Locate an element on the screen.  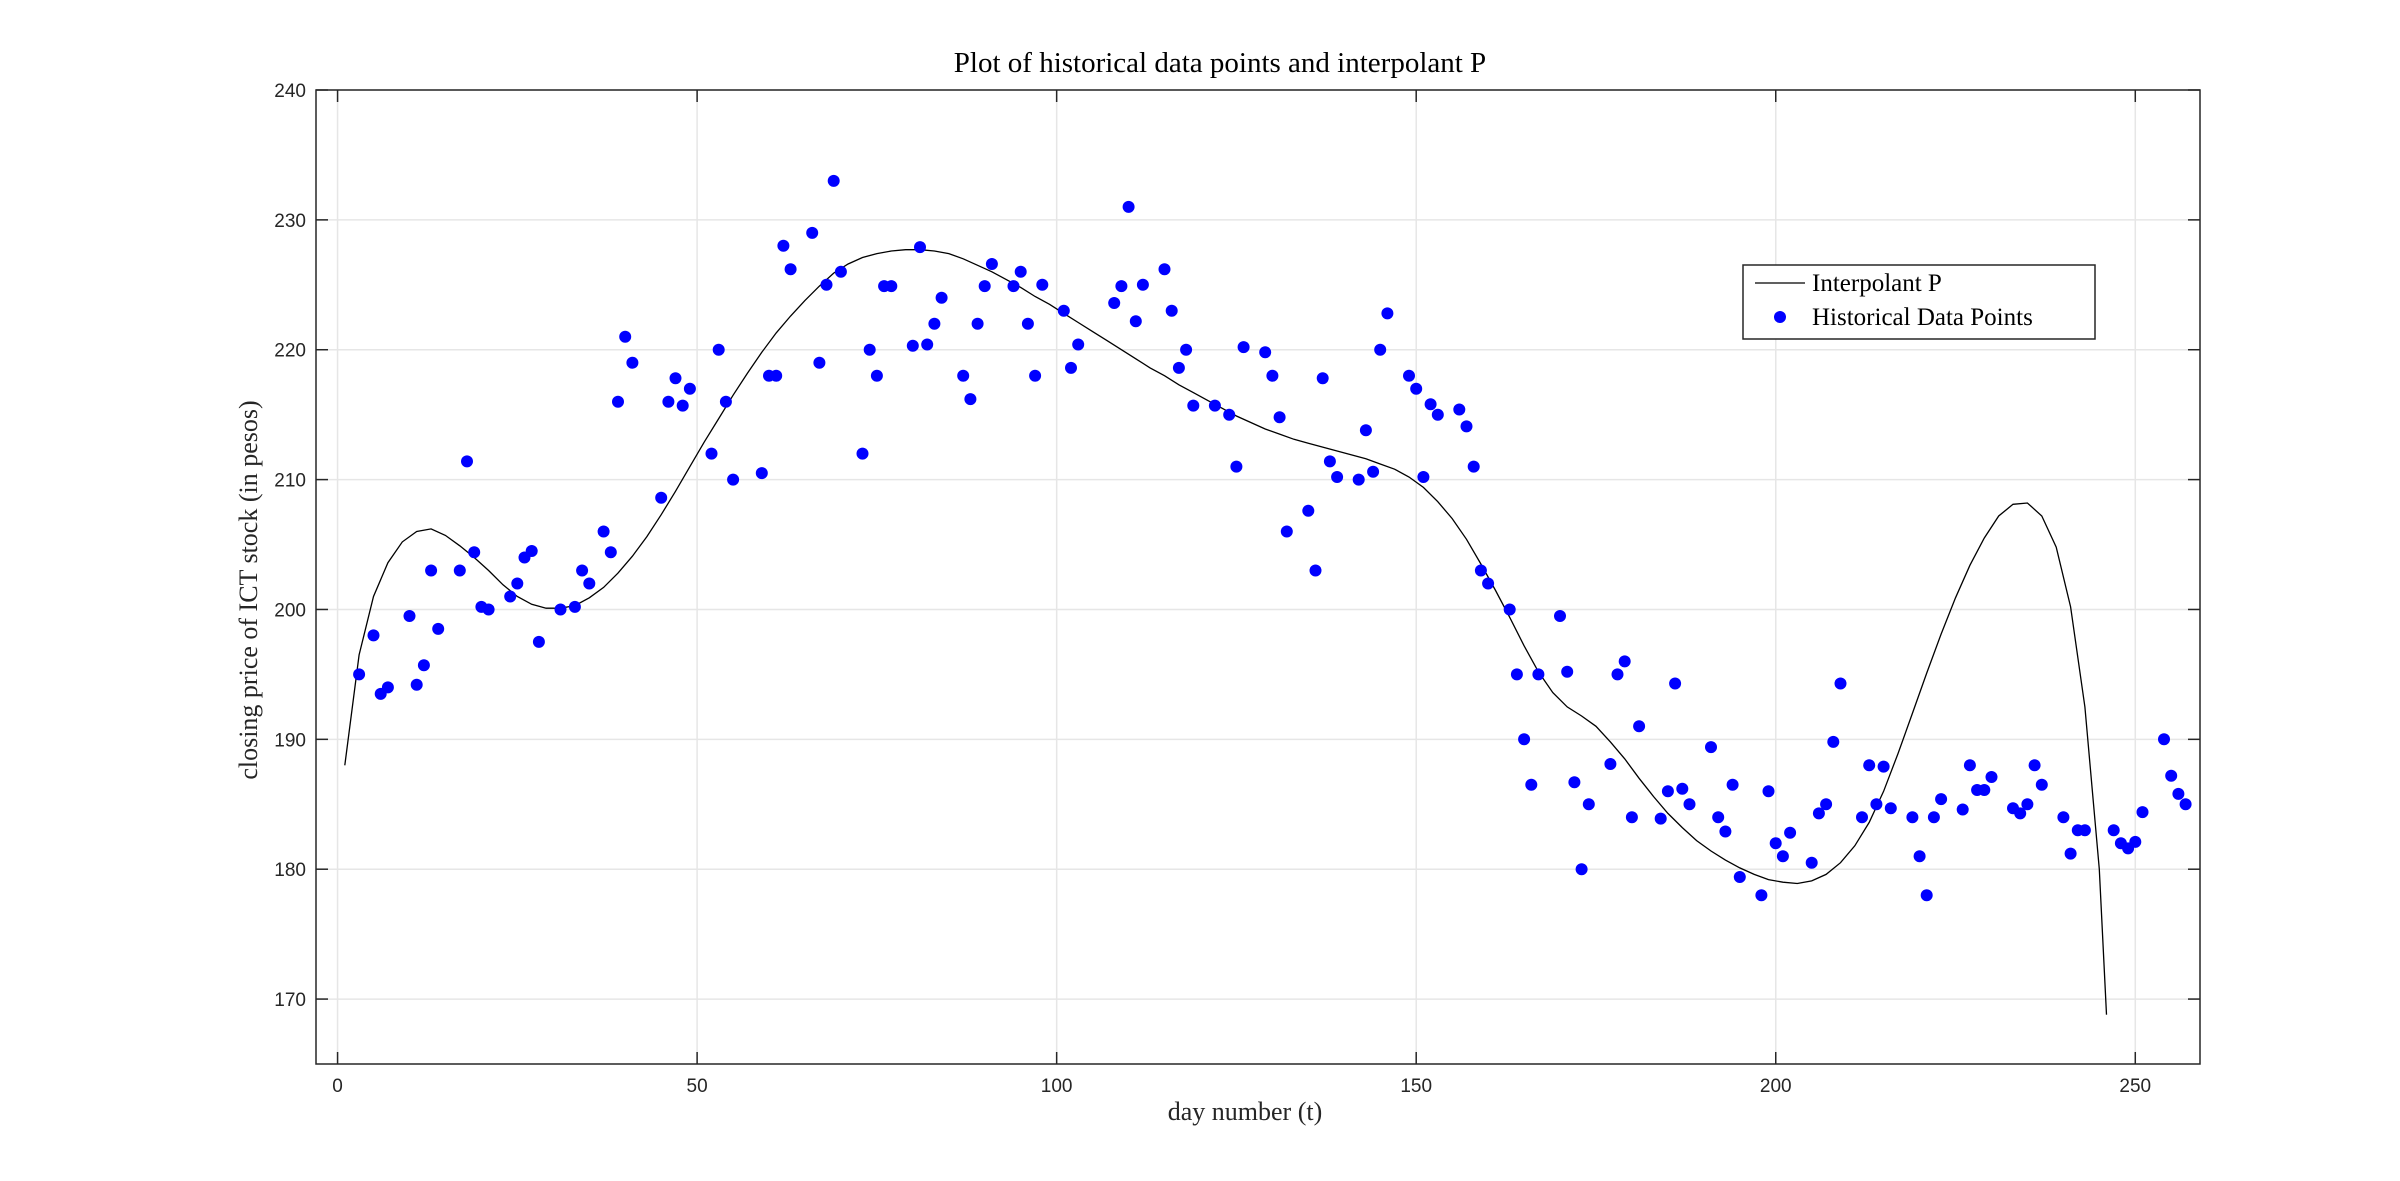
legend-label-points: Historical Data Points is located at coordinates (1922, 317).